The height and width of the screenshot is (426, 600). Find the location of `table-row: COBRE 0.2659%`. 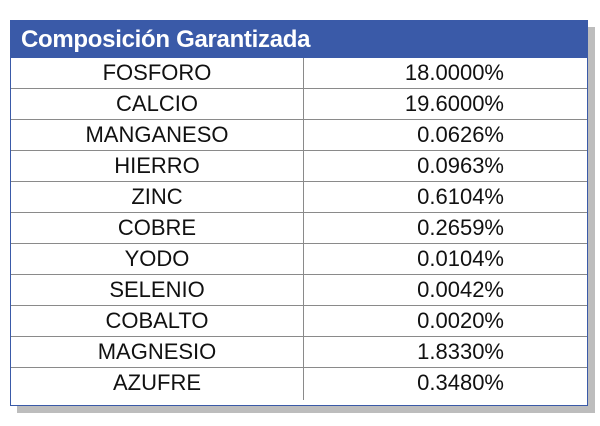

table-row: COBRE 0.2659% is located at coordinates (299, 228).